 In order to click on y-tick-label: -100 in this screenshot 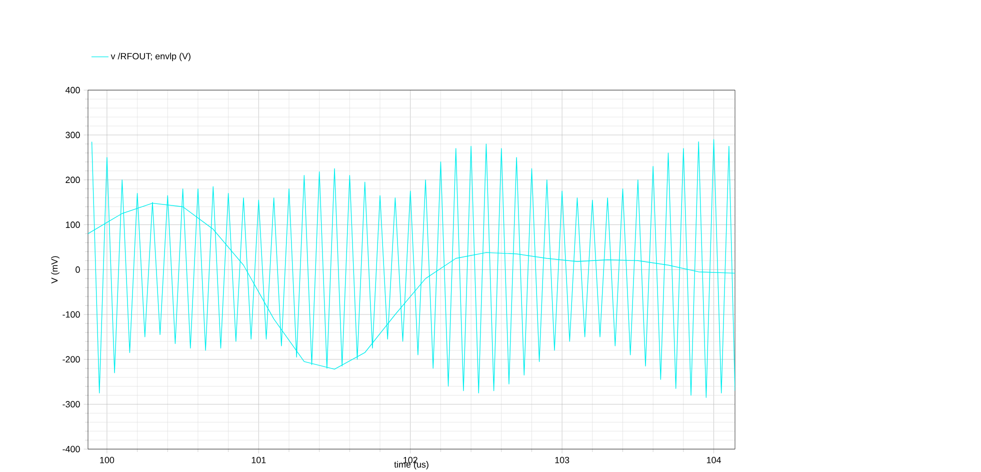, I will do `click(71, 314)`.